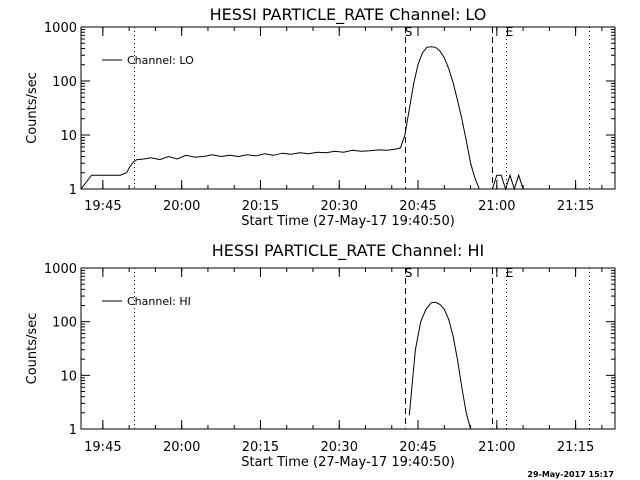 This screenshot has height=480, width=640. I want to click on chart-title: HESSI PARTICLE_RATE Channel: LO, so click(348, 15).